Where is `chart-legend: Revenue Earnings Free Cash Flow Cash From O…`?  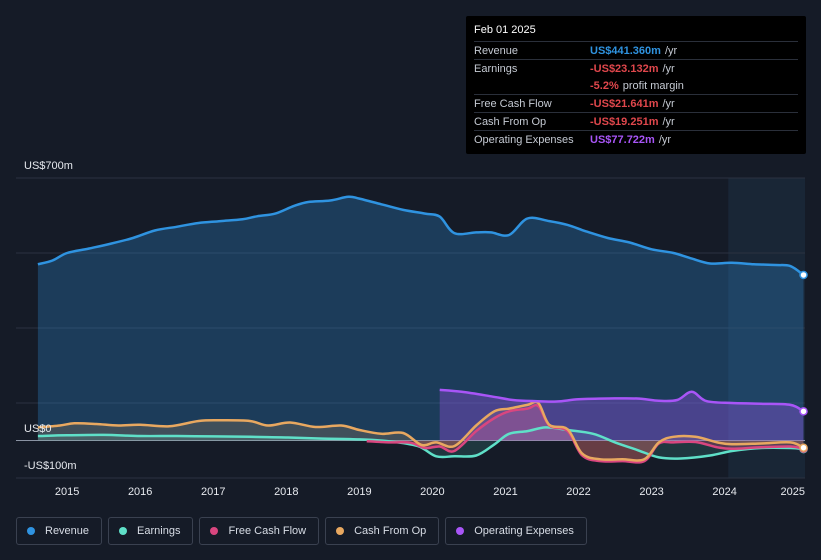 chart-legend: Revenue Earnings Free Cash Flow Cash From O… is located at coordinates (301, 531).